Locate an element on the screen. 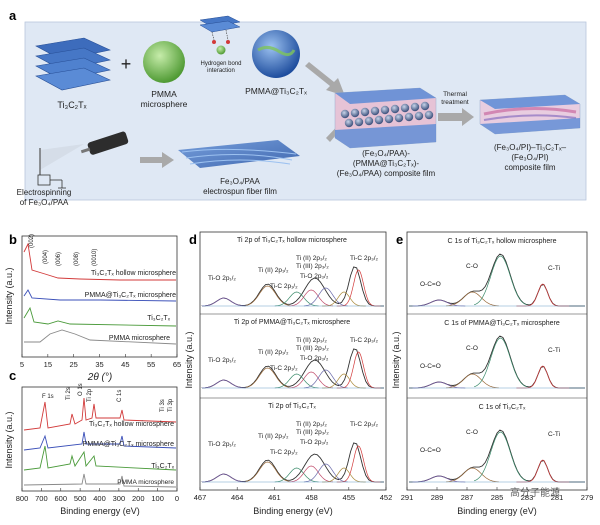 This screenshot has width=600, height=525. c-peak-label: Ti 2p is located at coordinates (90, 395).